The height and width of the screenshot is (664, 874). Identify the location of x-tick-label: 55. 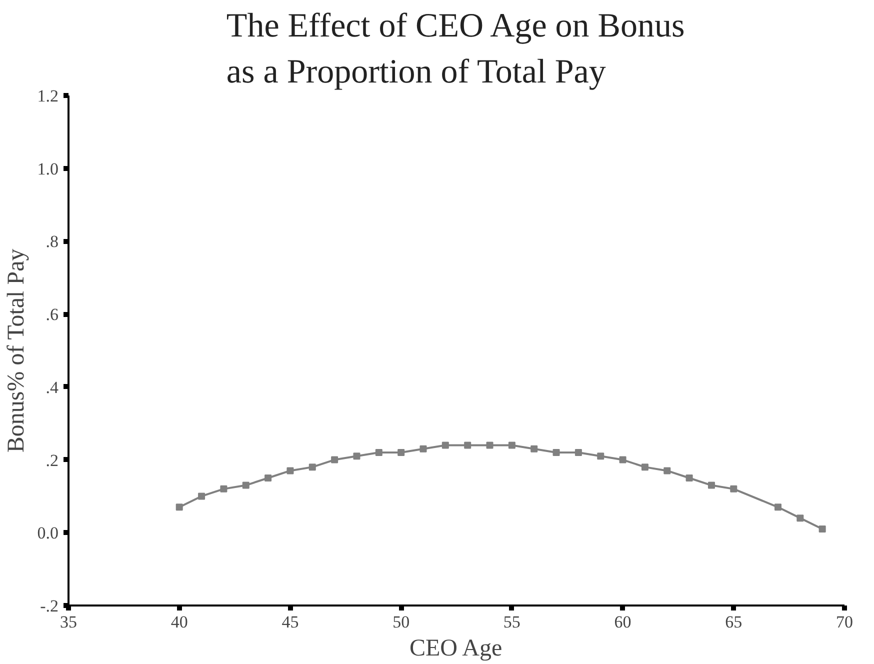
(511, 622).